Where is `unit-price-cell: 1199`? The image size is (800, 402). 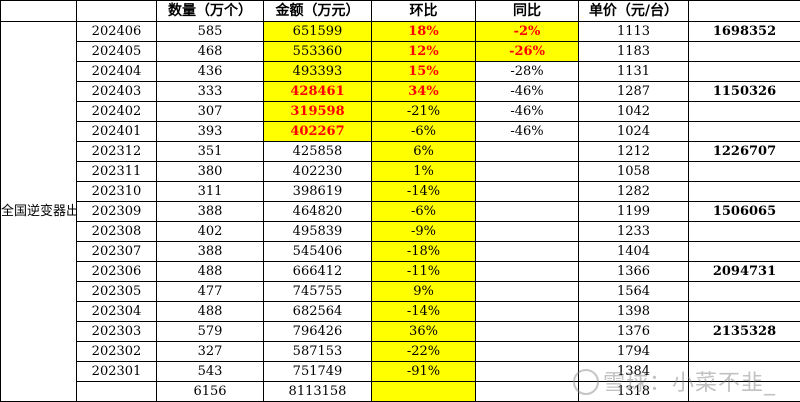 unit-price-cell: 1199 is located at coordinates (634, 212).